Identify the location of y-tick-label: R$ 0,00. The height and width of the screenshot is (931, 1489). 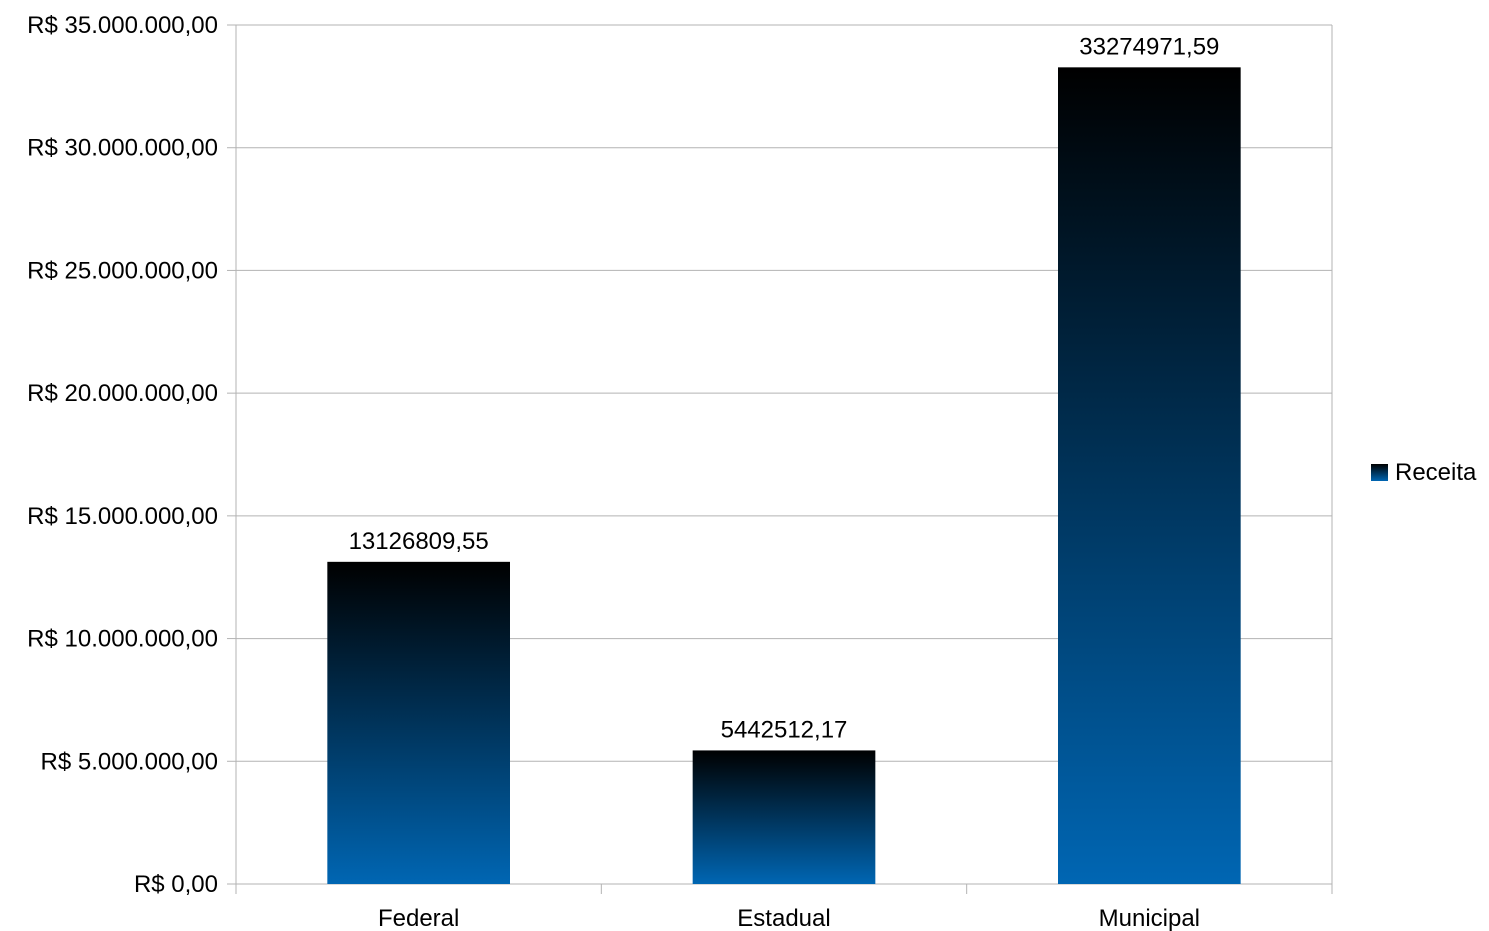
(176, 884).